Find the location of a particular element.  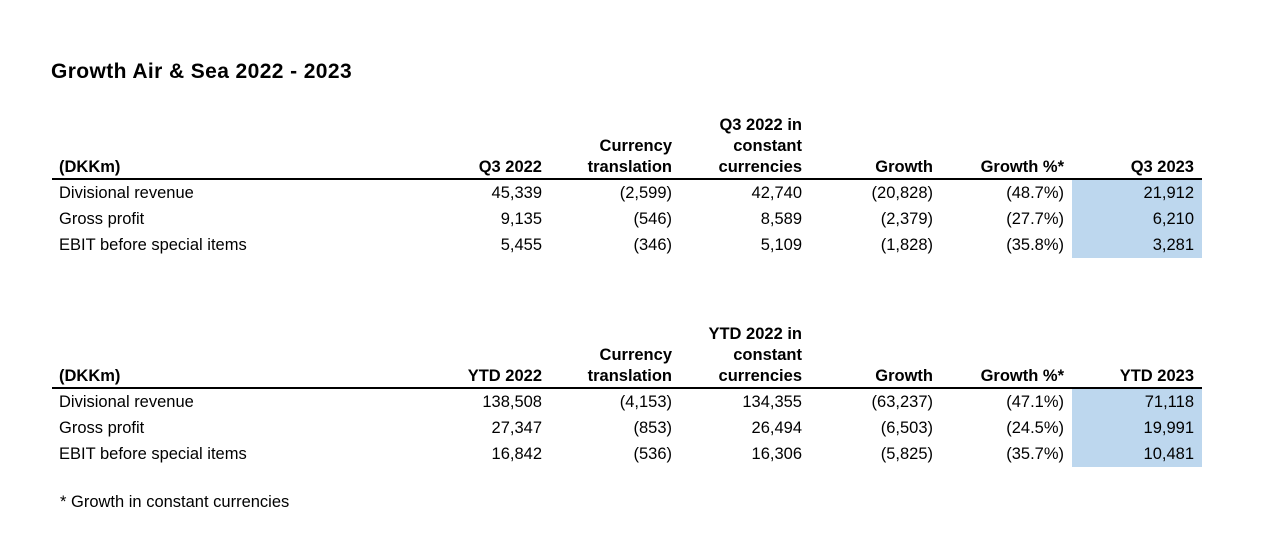

table-cell: (536) is located at coordinates (652, 454).